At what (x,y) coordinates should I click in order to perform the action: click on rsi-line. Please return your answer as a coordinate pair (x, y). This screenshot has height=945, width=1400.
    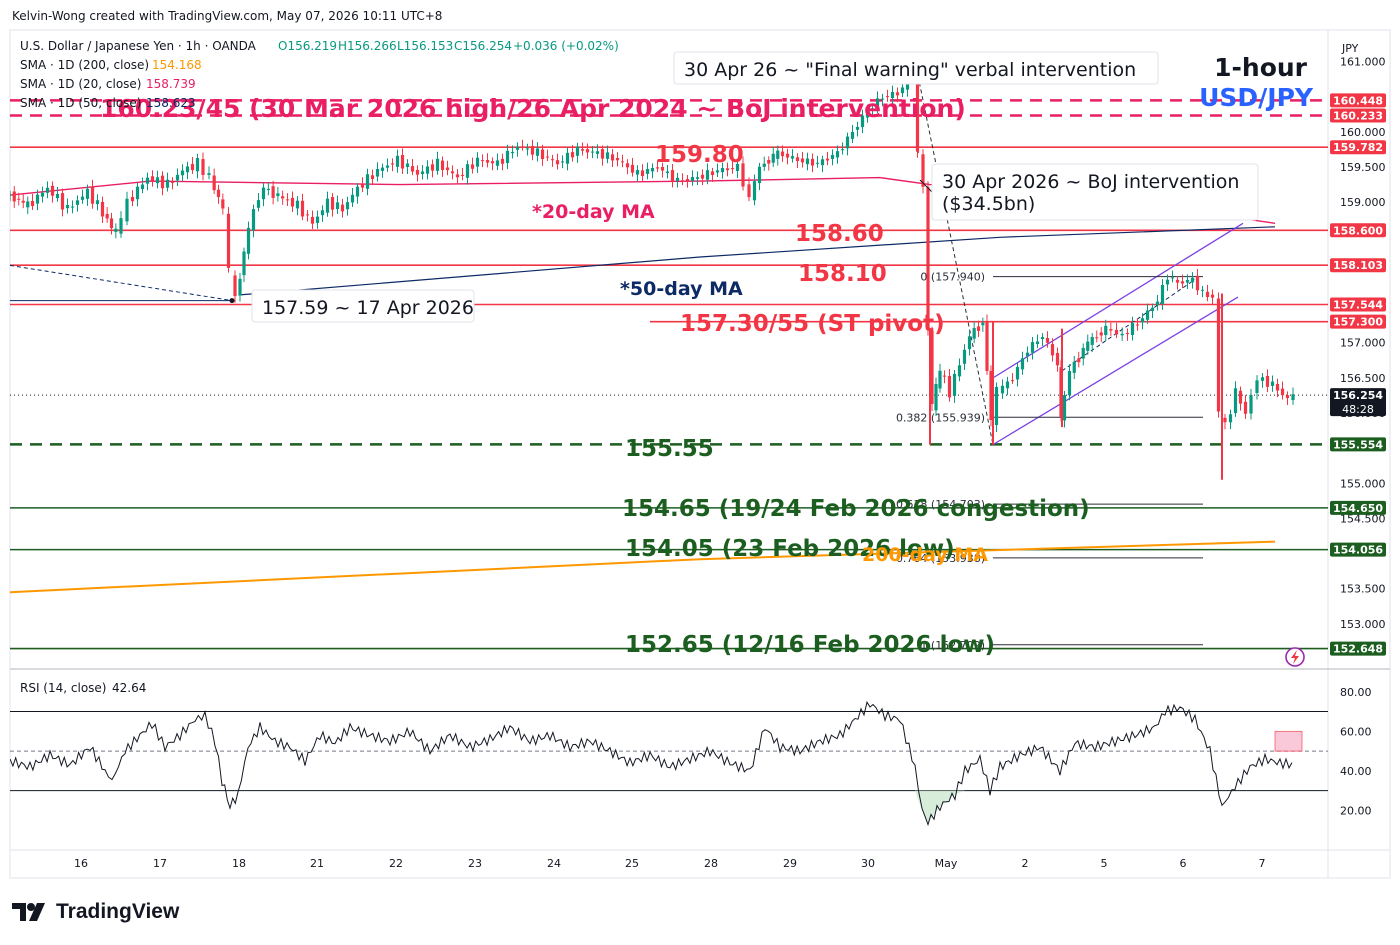
    Looking at the image, I should click on (651, 763).